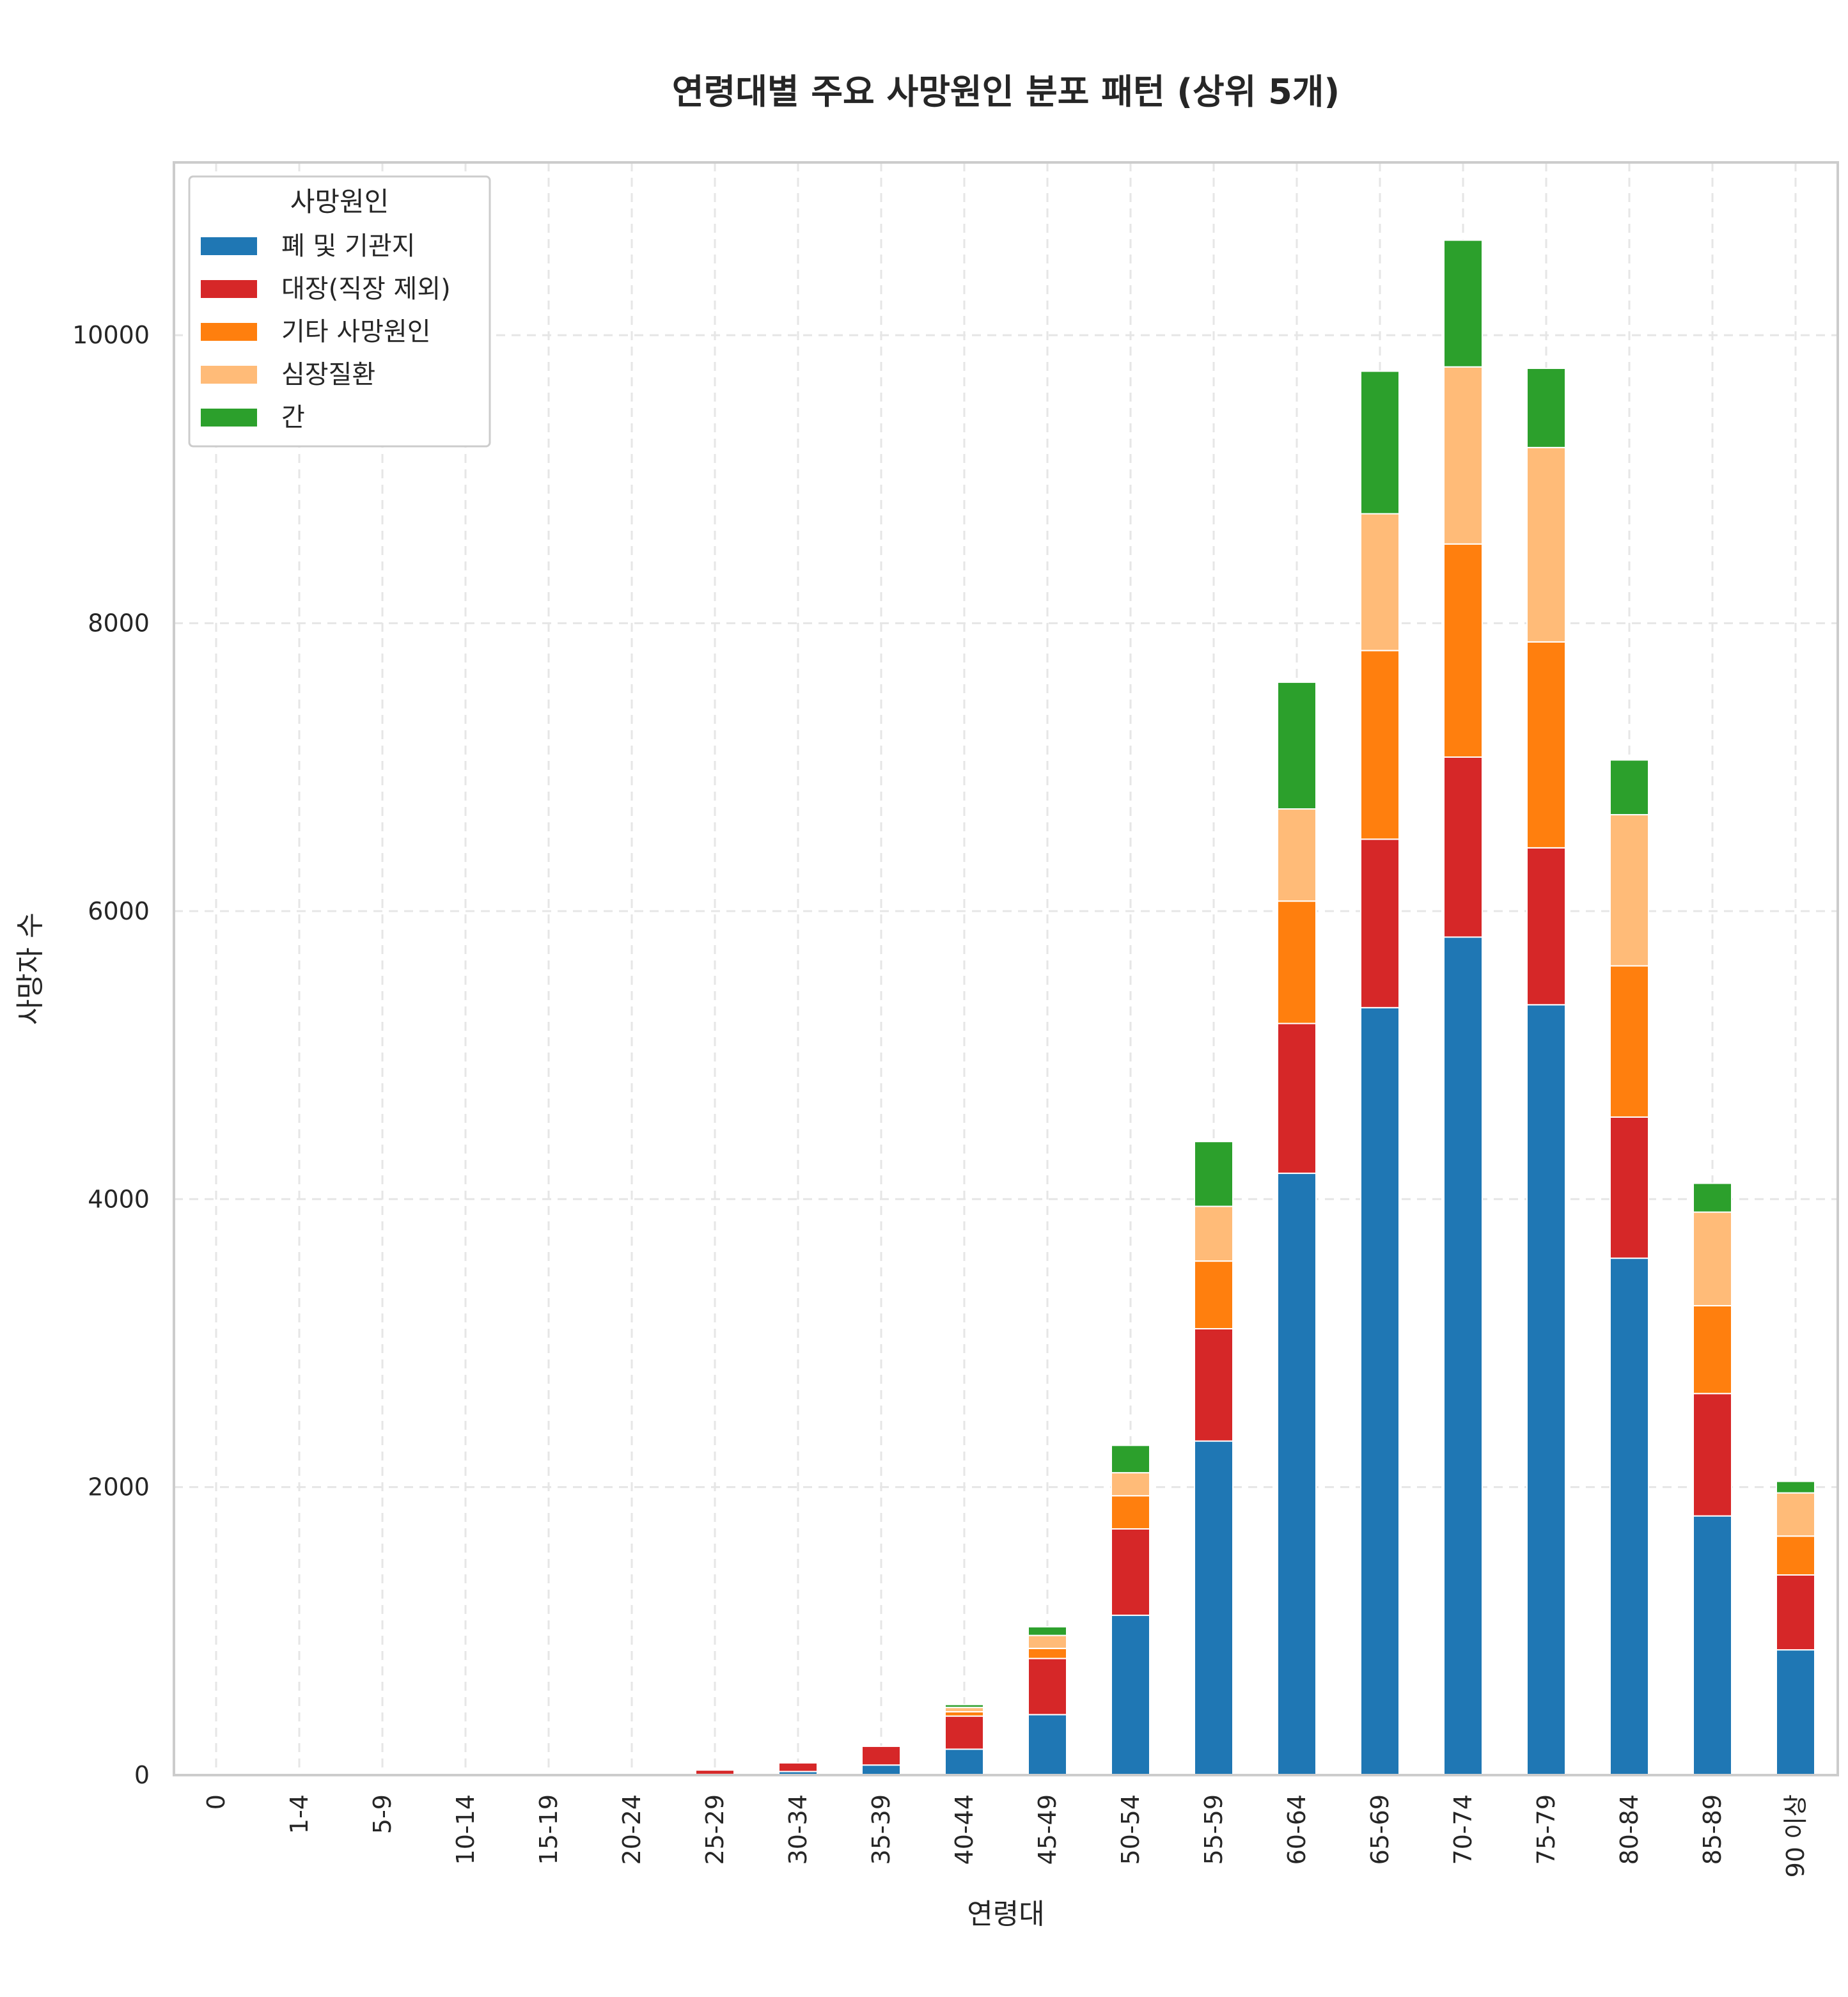  What do you see at coordinates (119, 1199) in the screenshot?
I see `y-tick-label: 4000` at bounding box center [119, 1199].